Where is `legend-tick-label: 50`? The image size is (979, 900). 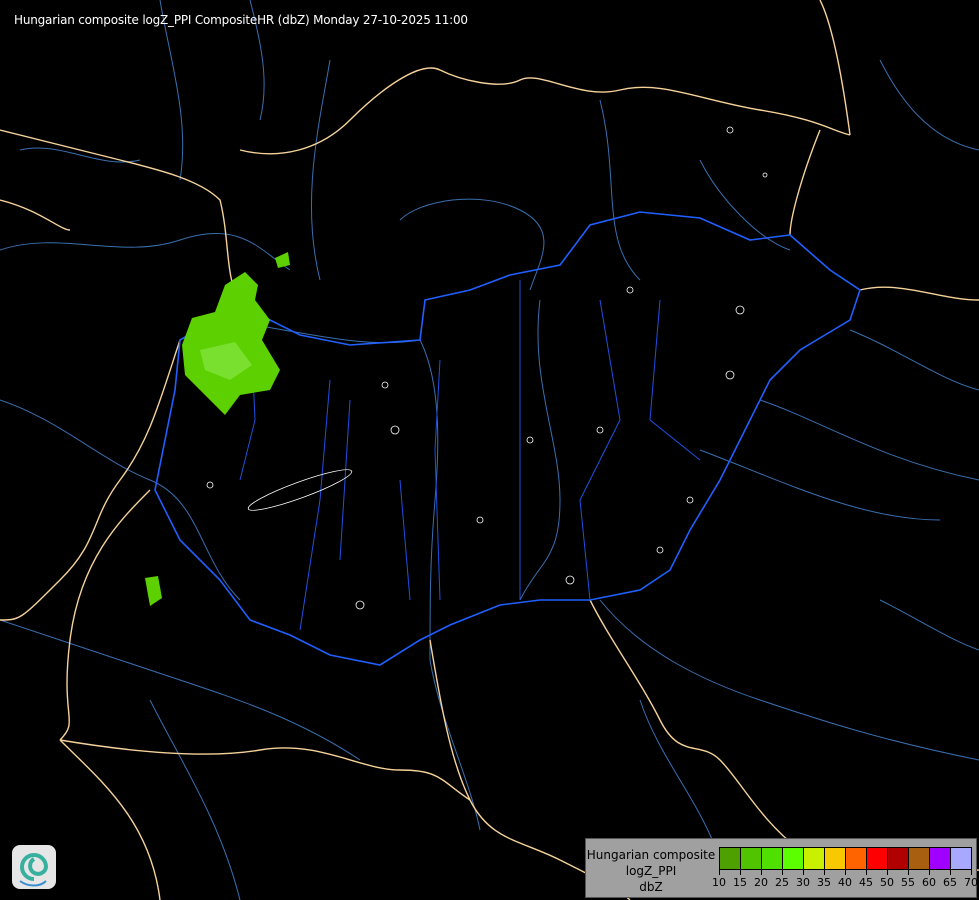 legend-tick-label: 50 is located at coordinates (887, 882).